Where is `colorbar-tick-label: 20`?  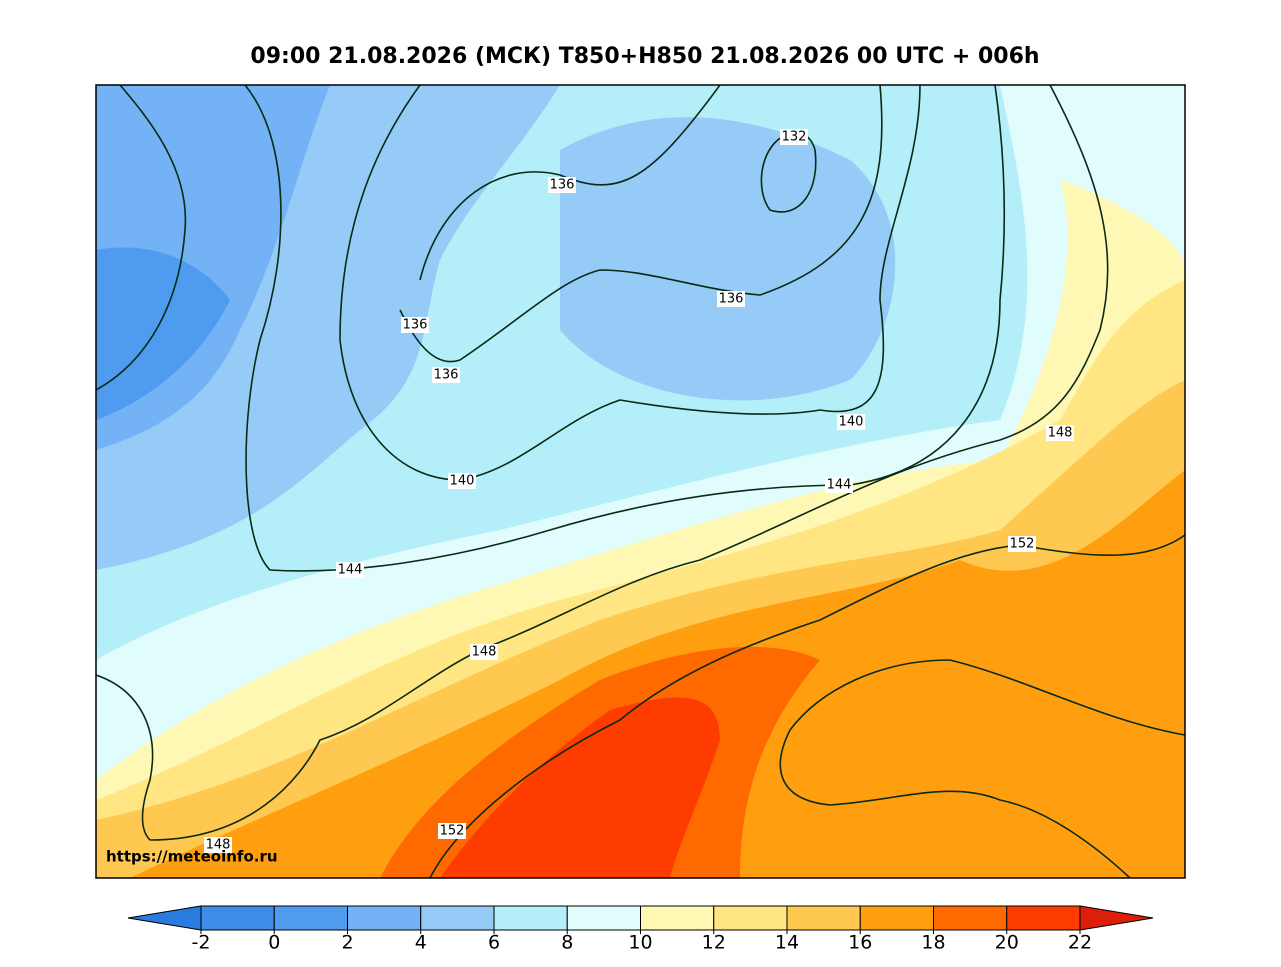
colorbar-tick-label: 20 is located at coordinates (1007, 943).